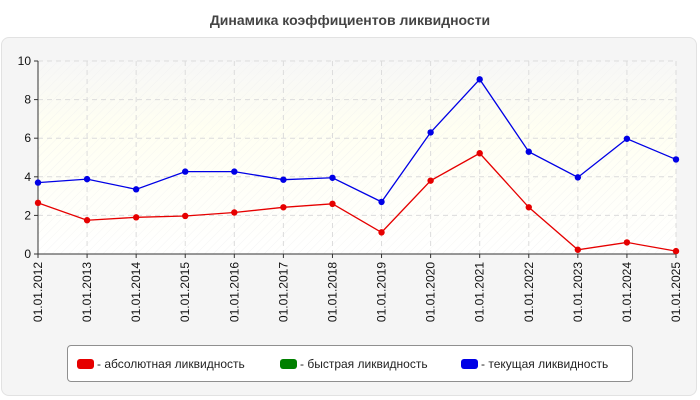  Describe the element at coordinates (283, 292) in the screenshot. I see `x-tick-label: 01.01.2017` at that location.